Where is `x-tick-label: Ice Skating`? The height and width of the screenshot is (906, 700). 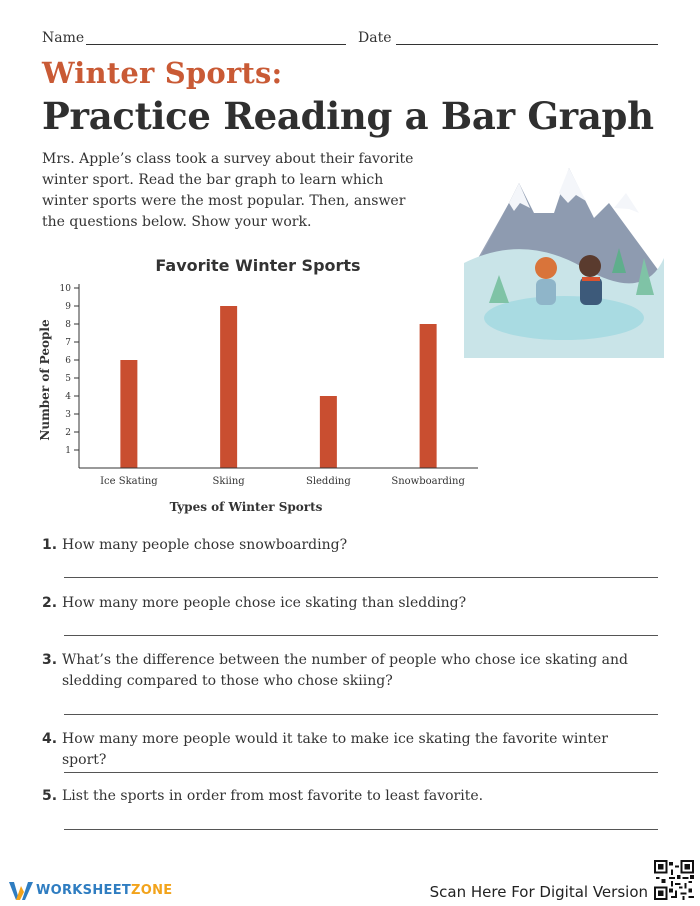 x-tick-label: Ice Skating is located at coordinates (129, 481).